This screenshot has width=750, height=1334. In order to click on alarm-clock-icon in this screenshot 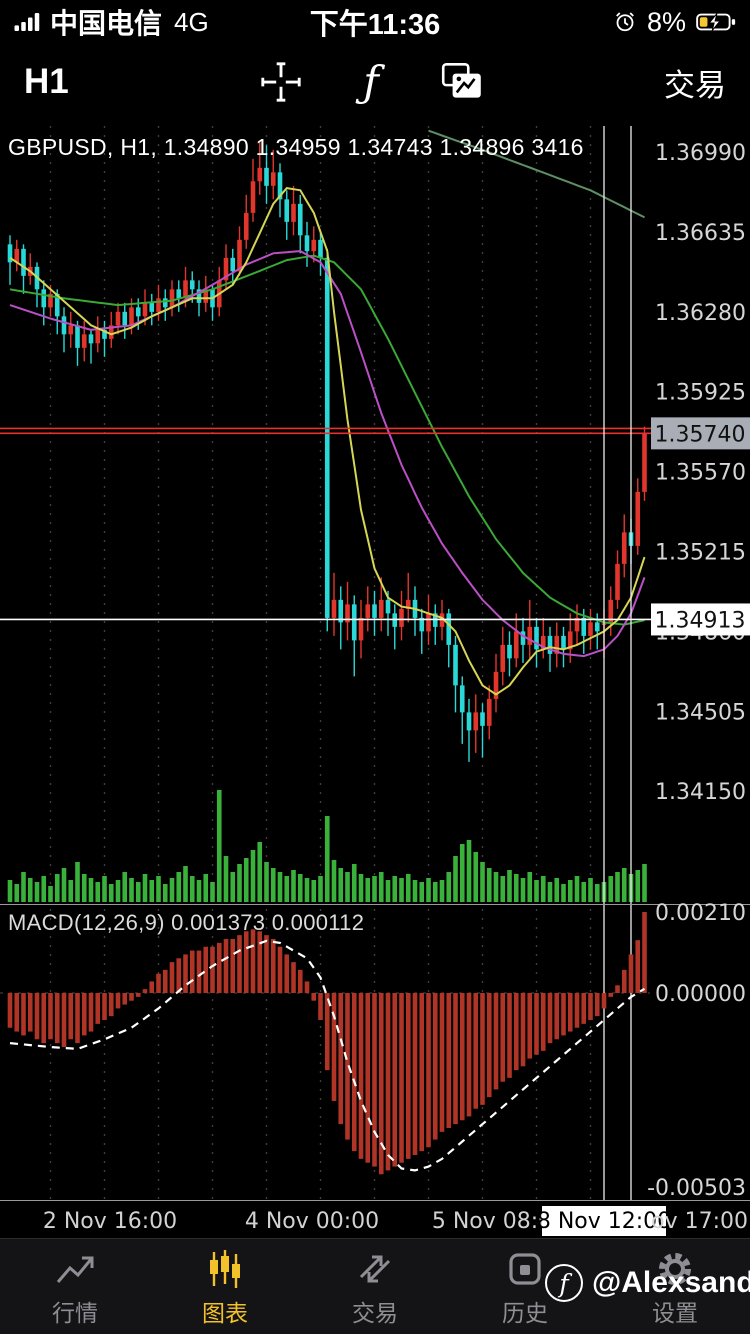, I will do `click(625, 22)`.